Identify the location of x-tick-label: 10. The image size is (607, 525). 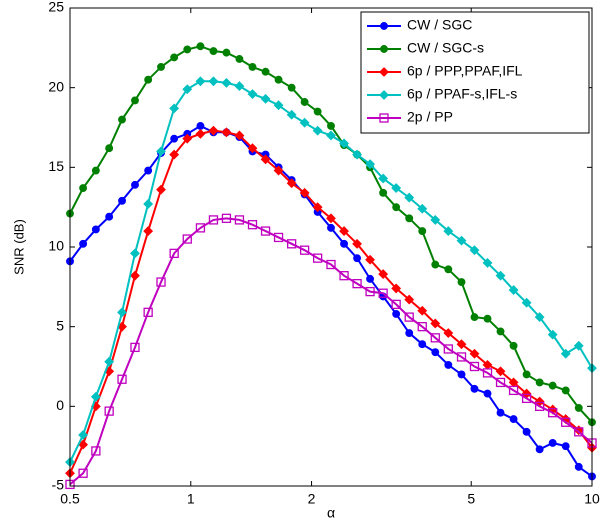
(592, 499).